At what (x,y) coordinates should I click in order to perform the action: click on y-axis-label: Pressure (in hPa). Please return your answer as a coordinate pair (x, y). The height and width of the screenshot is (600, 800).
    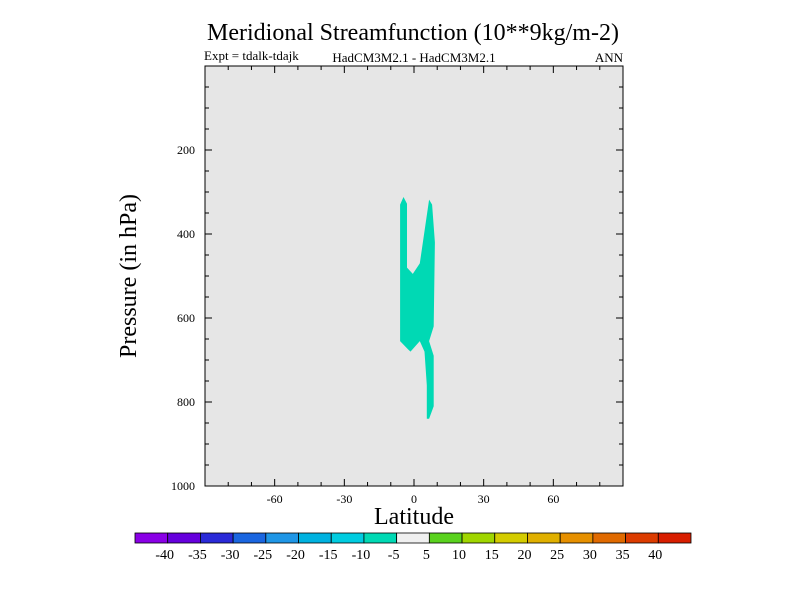
    Looking at the image, I should click on (129, 276).